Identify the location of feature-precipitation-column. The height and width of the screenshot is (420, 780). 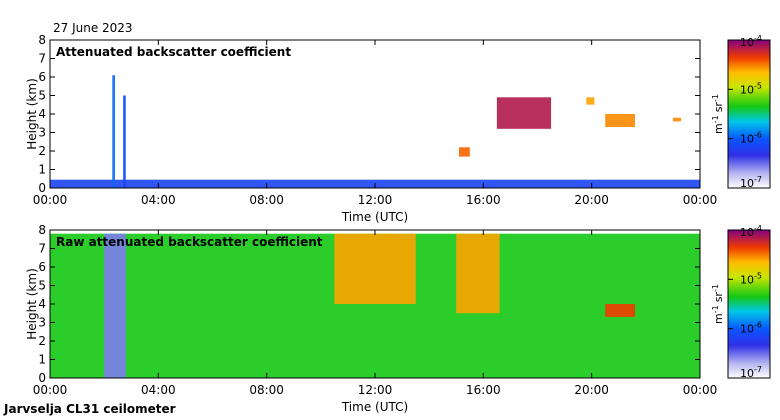
(115, 305).